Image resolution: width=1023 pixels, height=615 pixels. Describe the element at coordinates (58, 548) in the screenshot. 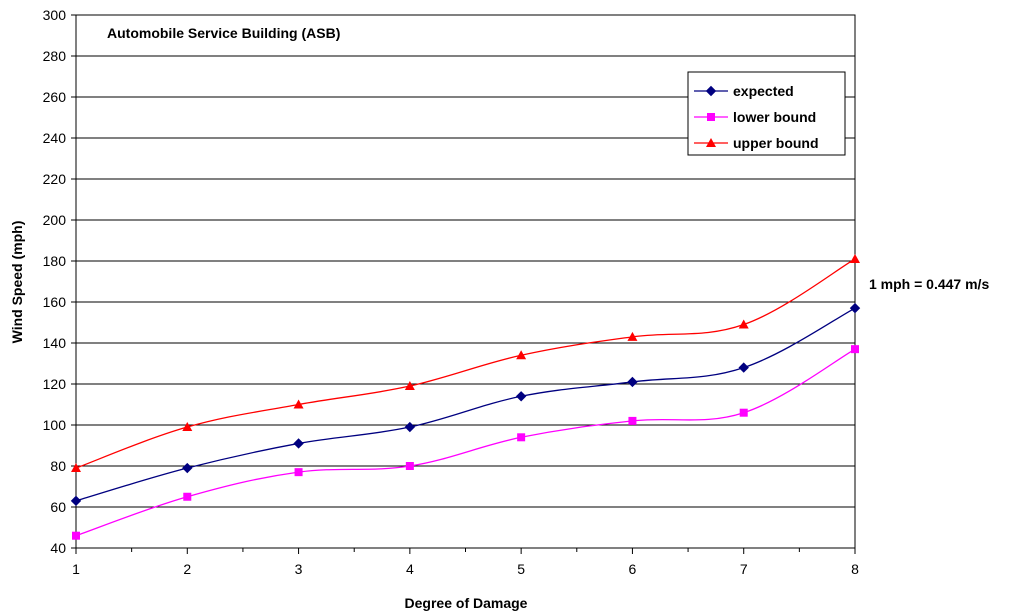

I see `y-tick-label-40: 40` at that location.